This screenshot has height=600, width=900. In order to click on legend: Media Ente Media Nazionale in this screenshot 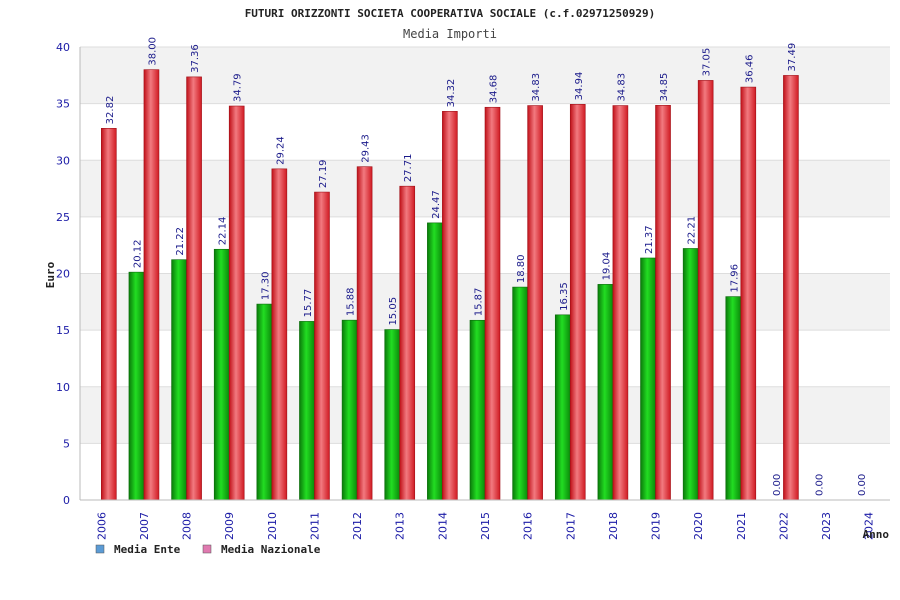, I will do `click(208, 549)`.